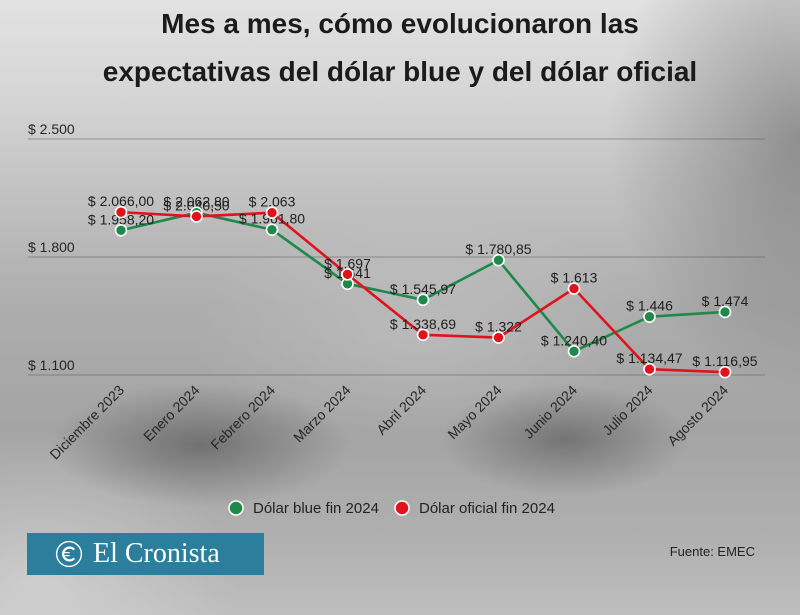 This screenshot has width=800, height=615. Describe the element at coordinates (474, 412) in the screenshot. I see `x-tick-label: Mayo 2024` at that location.